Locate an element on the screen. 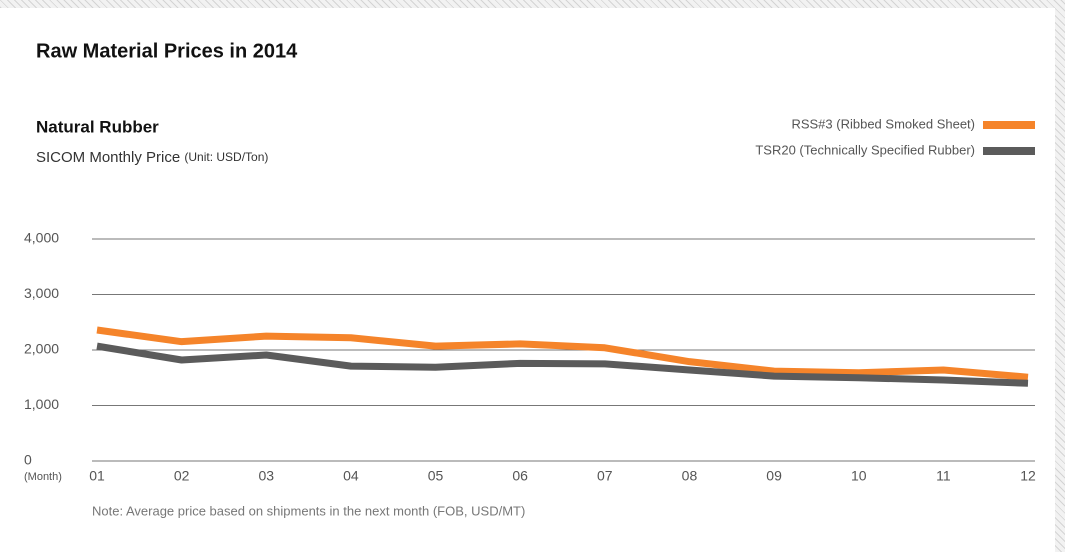 Image resolution: width=1065 pixels, height=552 pixels. x-tick-label: 11 is located at coordinates (943, 476).